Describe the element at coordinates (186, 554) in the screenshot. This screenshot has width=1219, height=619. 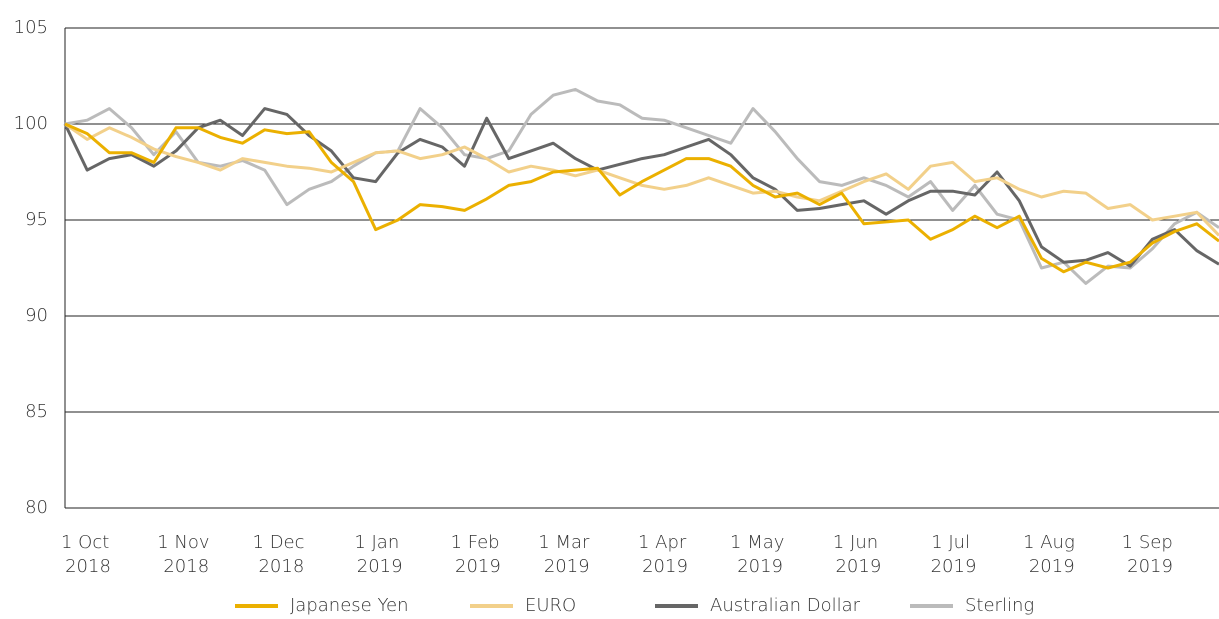
I see `x-tick-label: 1 Nov 2018` at that location.